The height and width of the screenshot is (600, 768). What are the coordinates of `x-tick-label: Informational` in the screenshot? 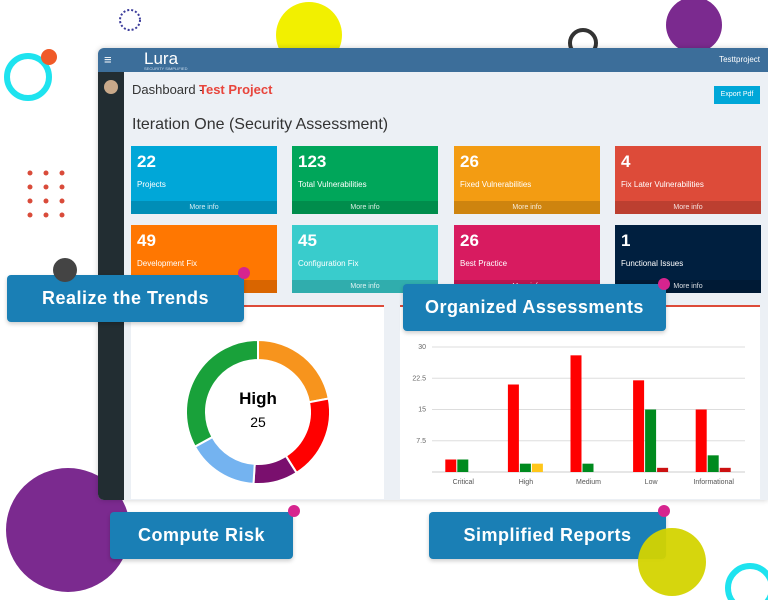 It's located at (713, 482).